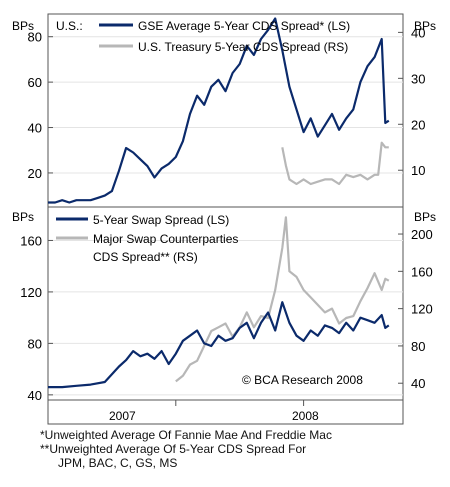  Describe the element at coordinates (422, 234) in the screenshot. I see `right-tick-label: 200` at that location.